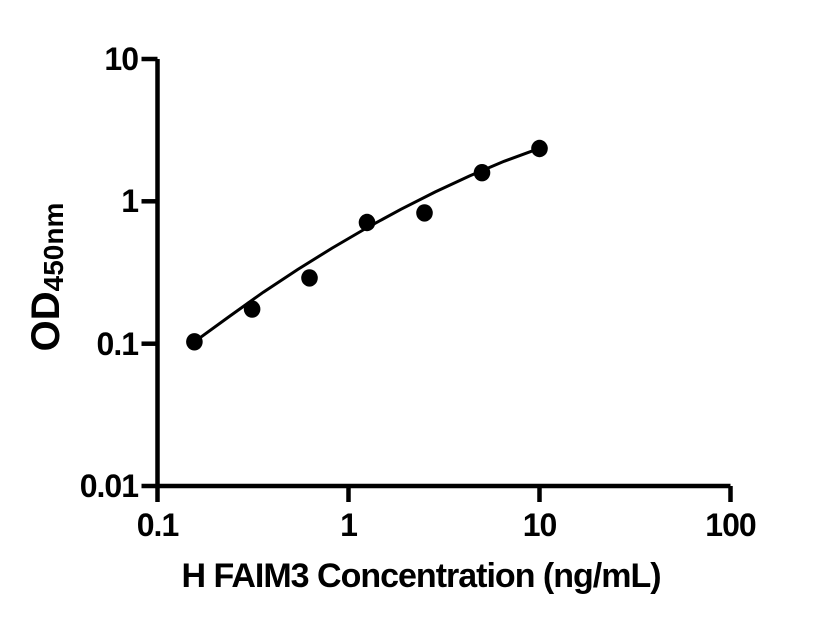 This screenshot has height=640, width=816. Describe the element at coordinates (349, 525) in the screenshot. I see `x-tick-label: 1` at that location.